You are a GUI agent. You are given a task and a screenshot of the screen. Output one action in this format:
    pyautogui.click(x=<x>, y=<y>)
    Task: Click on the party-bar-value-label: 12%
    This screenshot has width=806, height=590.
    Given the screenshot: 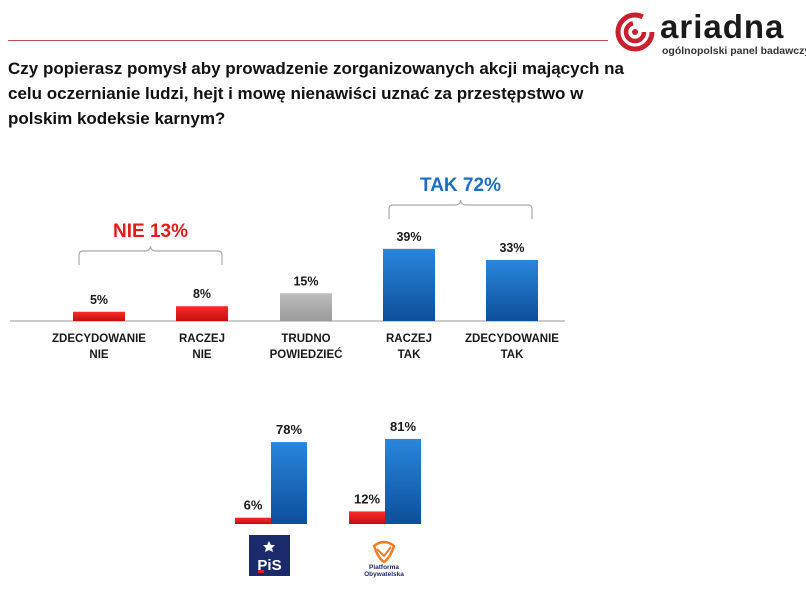 What is the action you would take?
    pyautogui.click(x=367, y=498)
    